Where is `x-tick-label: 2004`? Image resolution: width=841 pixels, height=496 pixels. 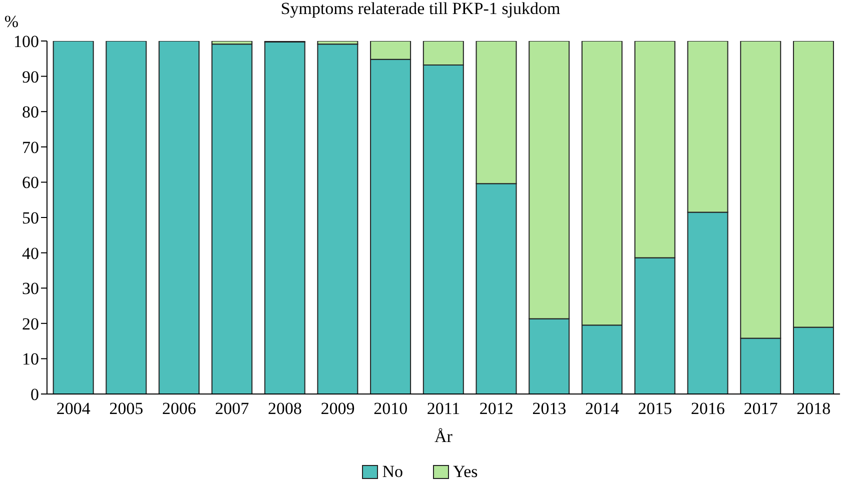 x-tick-label: 2004 is located at coordinates (73, 408).